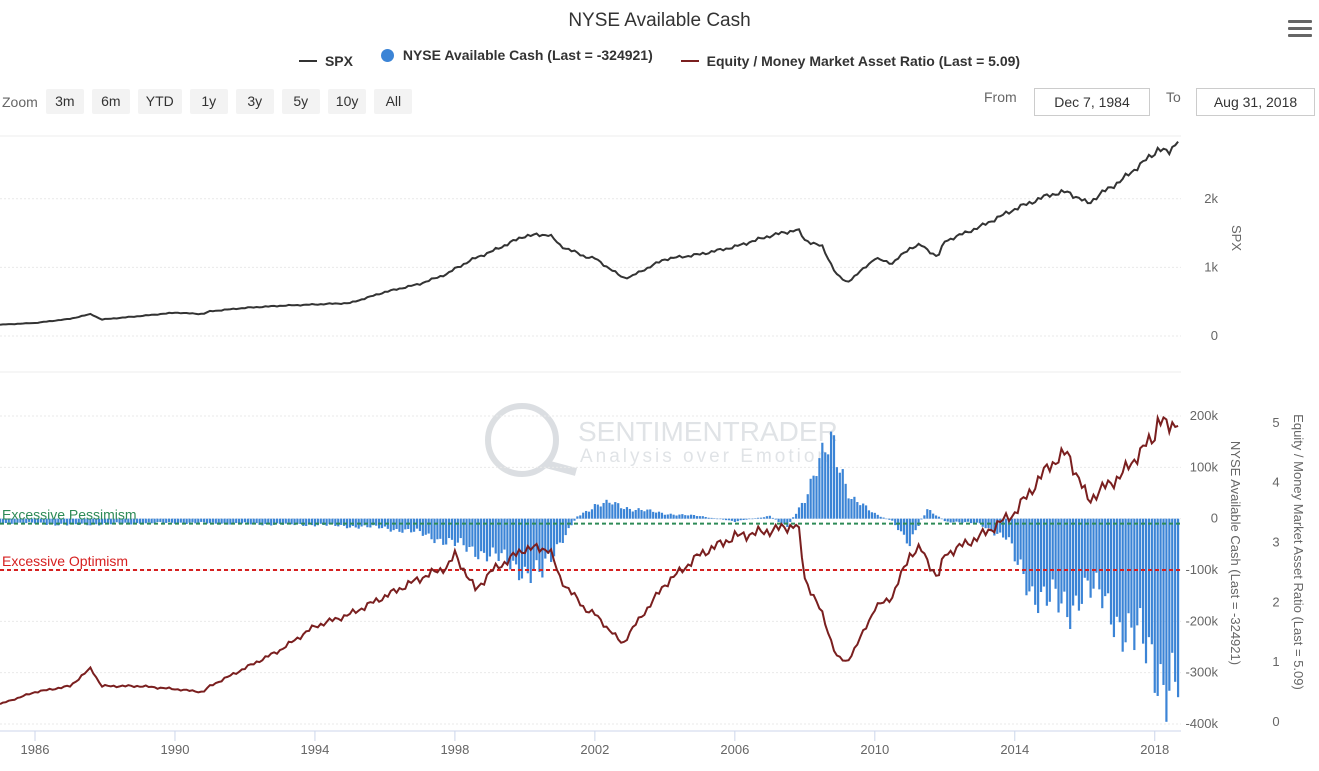 The height and width of the screenshot is (771, 1319). I want to click on zoom-button-6m: 6m, so click(110, 101).